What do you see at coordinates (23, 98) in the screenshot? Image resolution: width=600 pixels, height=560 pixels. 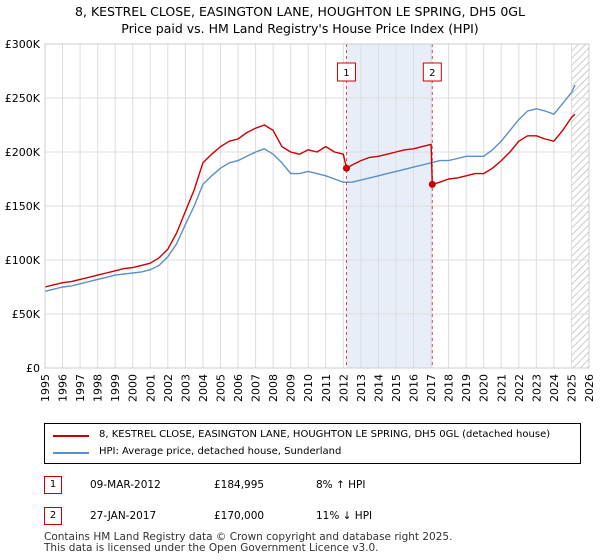 I see `y-tick-label: £250K` at bounding box center [23, 98].